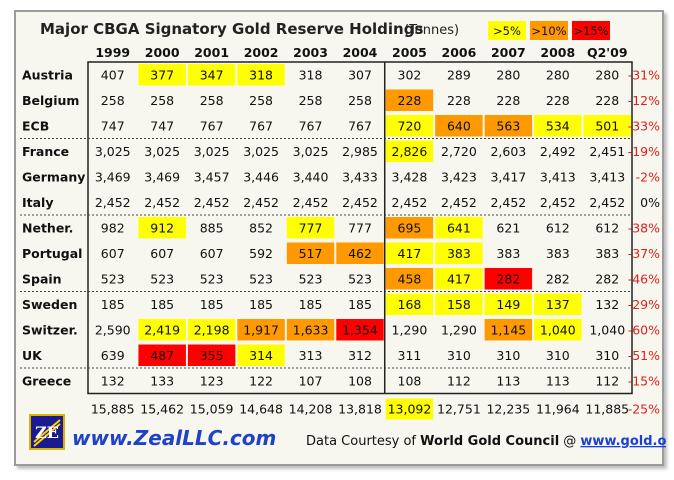 The image size is (674, 480). What do you see at coordinates (558, 409) in the screenshot?
I see `total-cell: 11,964` at bounding box center [558, 409].